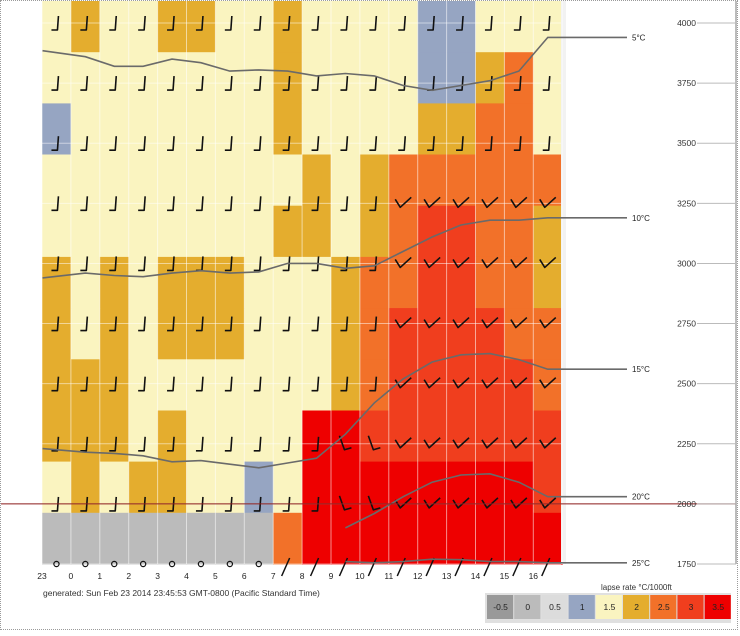 The image size is (740, 636). What do you see at coordinates (686, 324) in the screenshot?
I see `y-tick-label: 2750` at bounding box center [686, 324].